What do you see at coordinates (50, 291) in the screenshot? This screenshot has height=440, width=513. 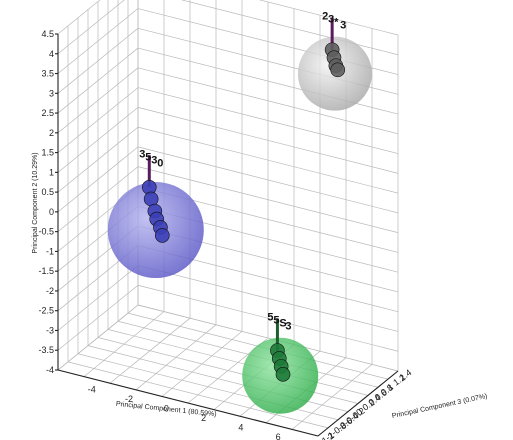 I see `y-tick-label: -2` at bounding box center [50, 291].